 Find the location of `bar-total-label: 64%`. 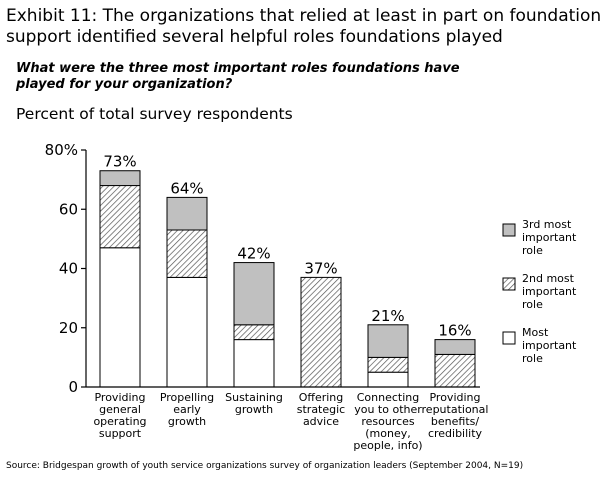

bar-total-label: 64% is located at coordinates (186, 188).